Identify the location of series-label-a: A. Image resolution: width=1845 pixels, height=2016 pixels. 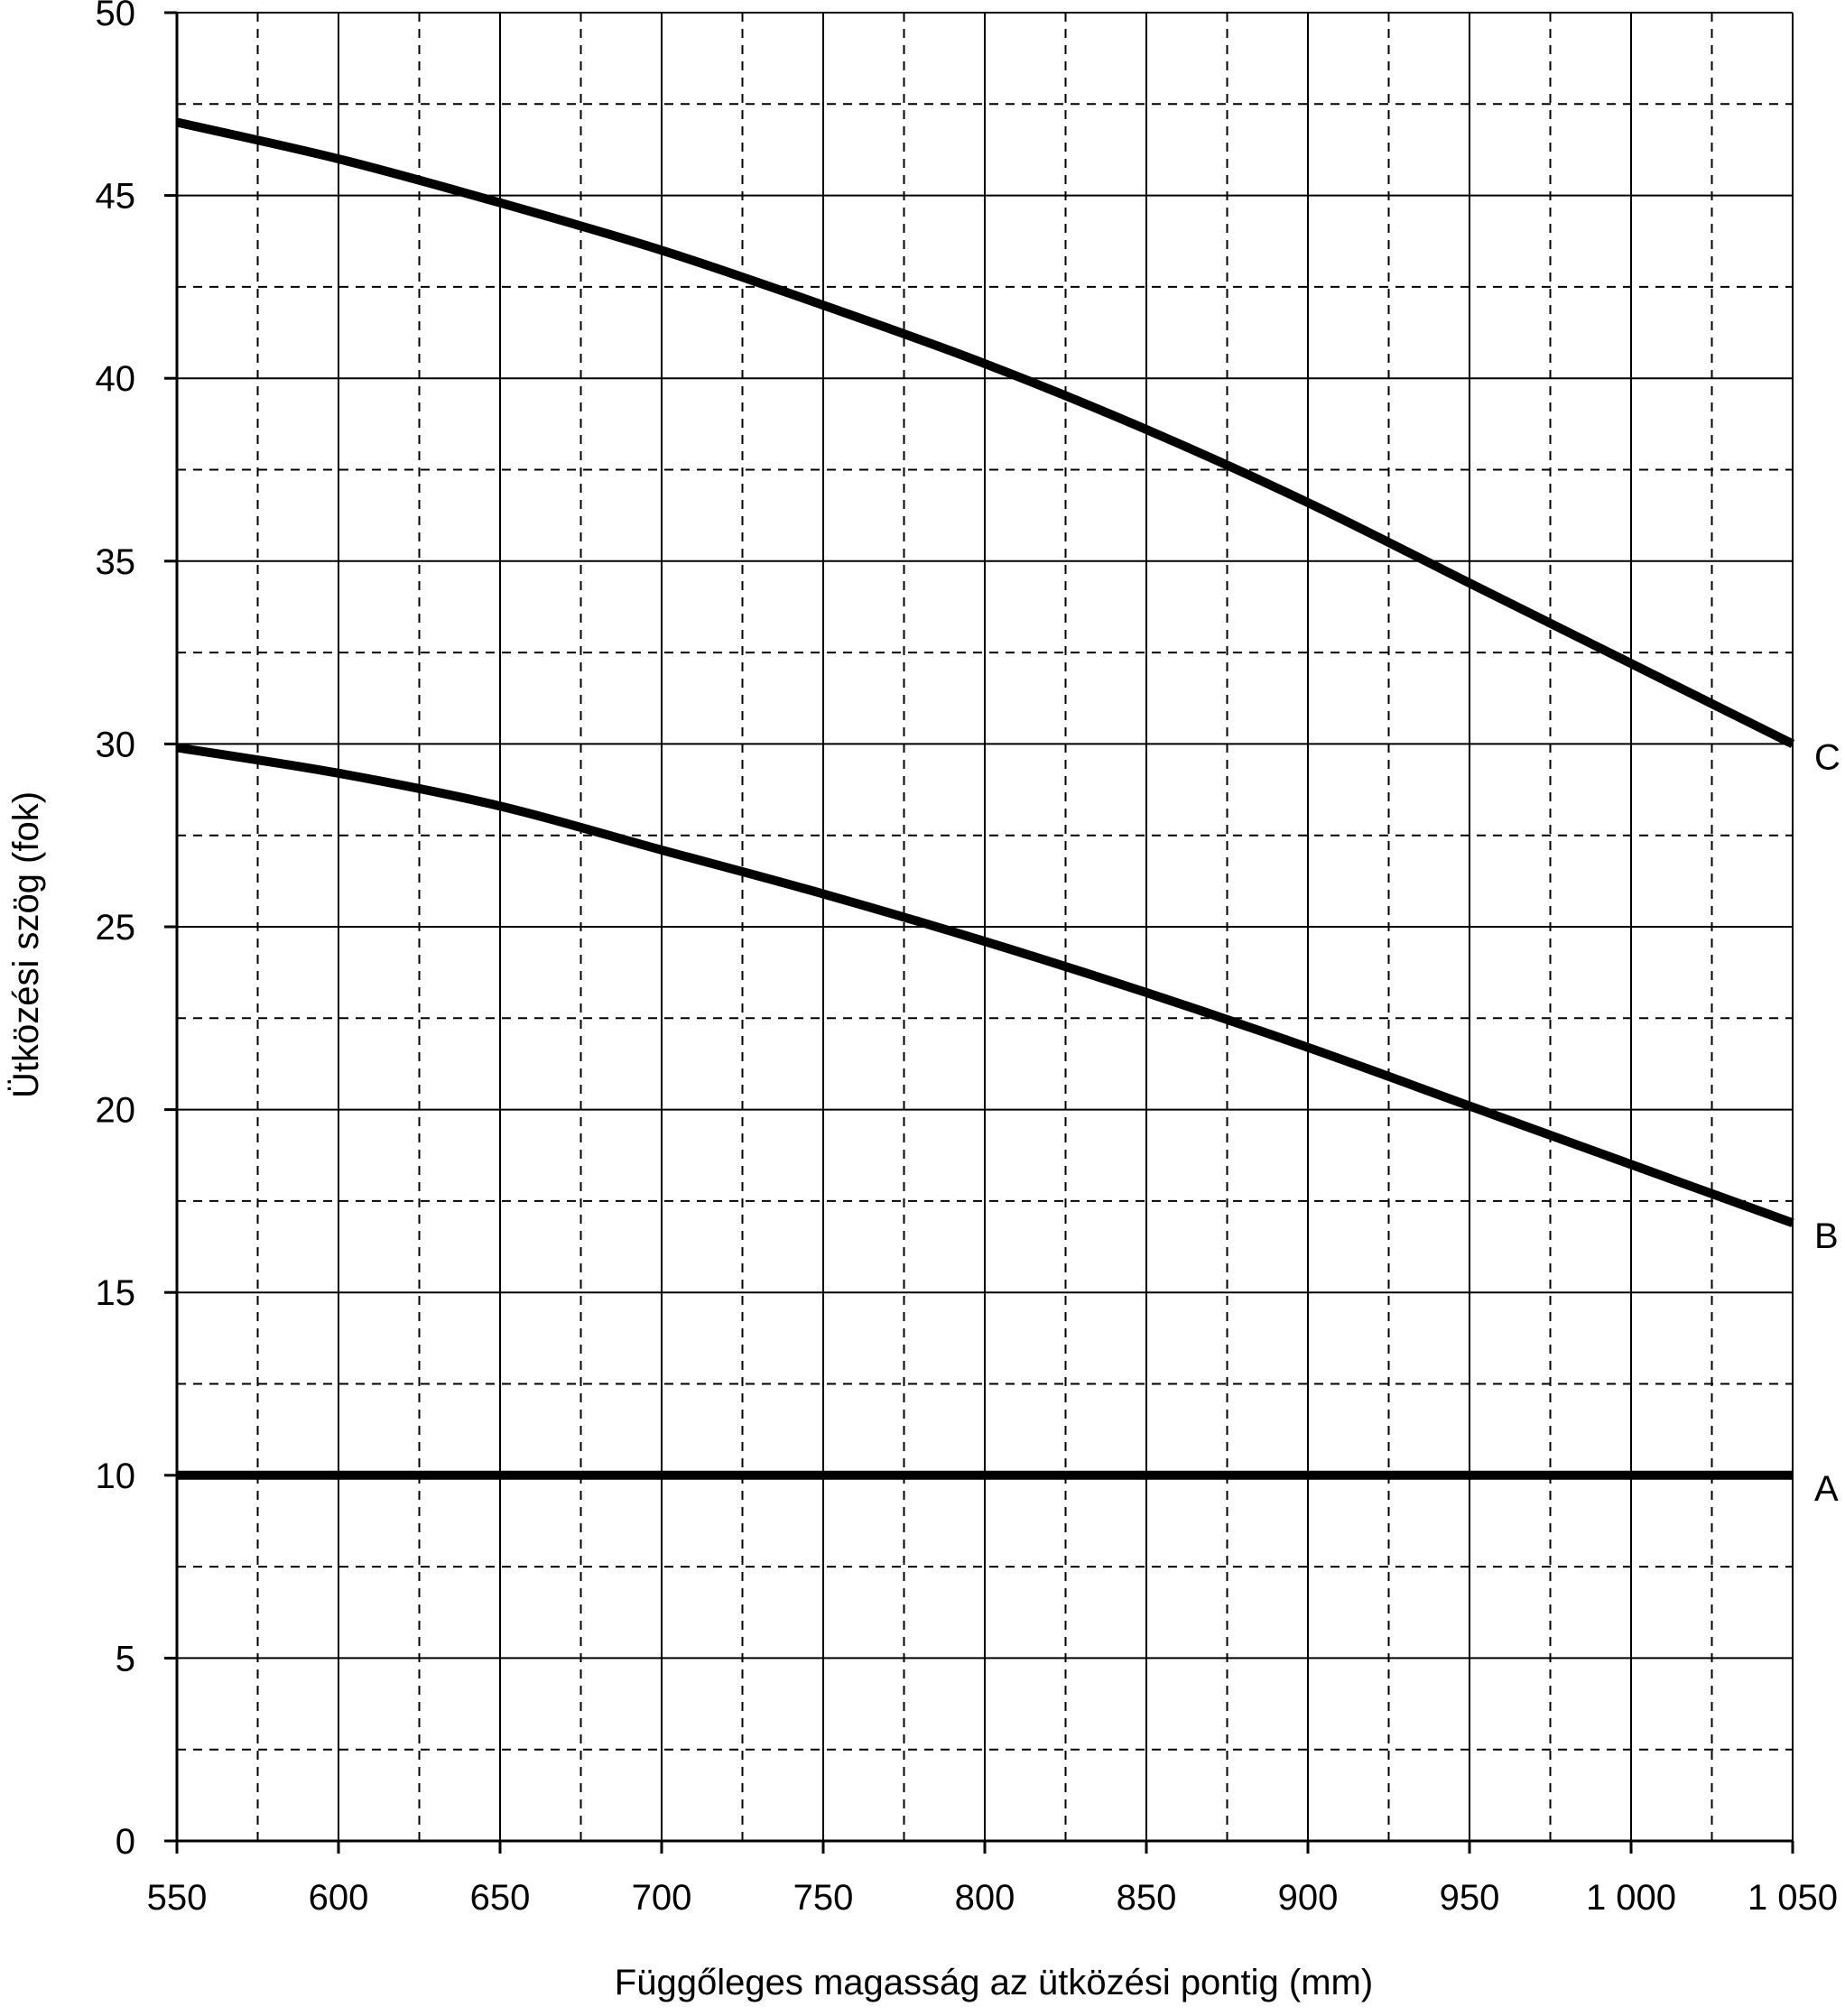
(1826, 1489).